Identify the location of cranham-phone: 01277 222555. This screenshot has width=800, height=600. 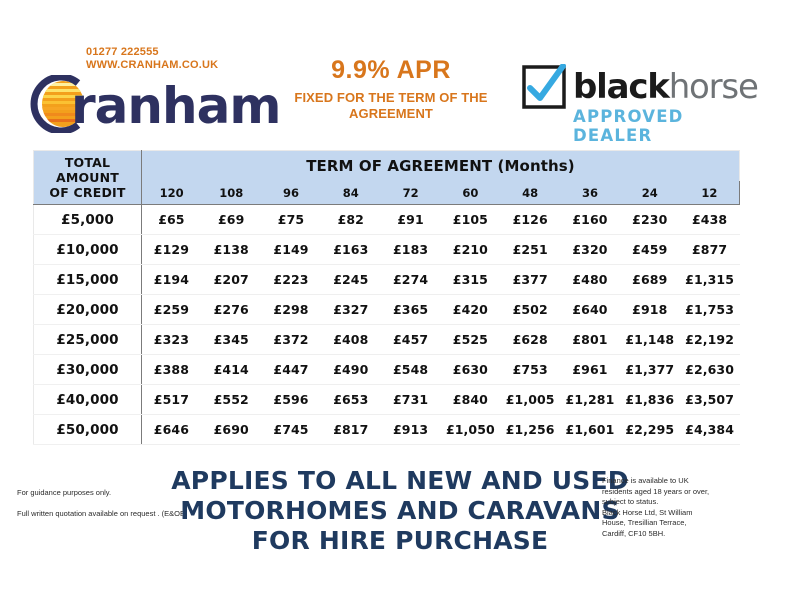
(122, 52).